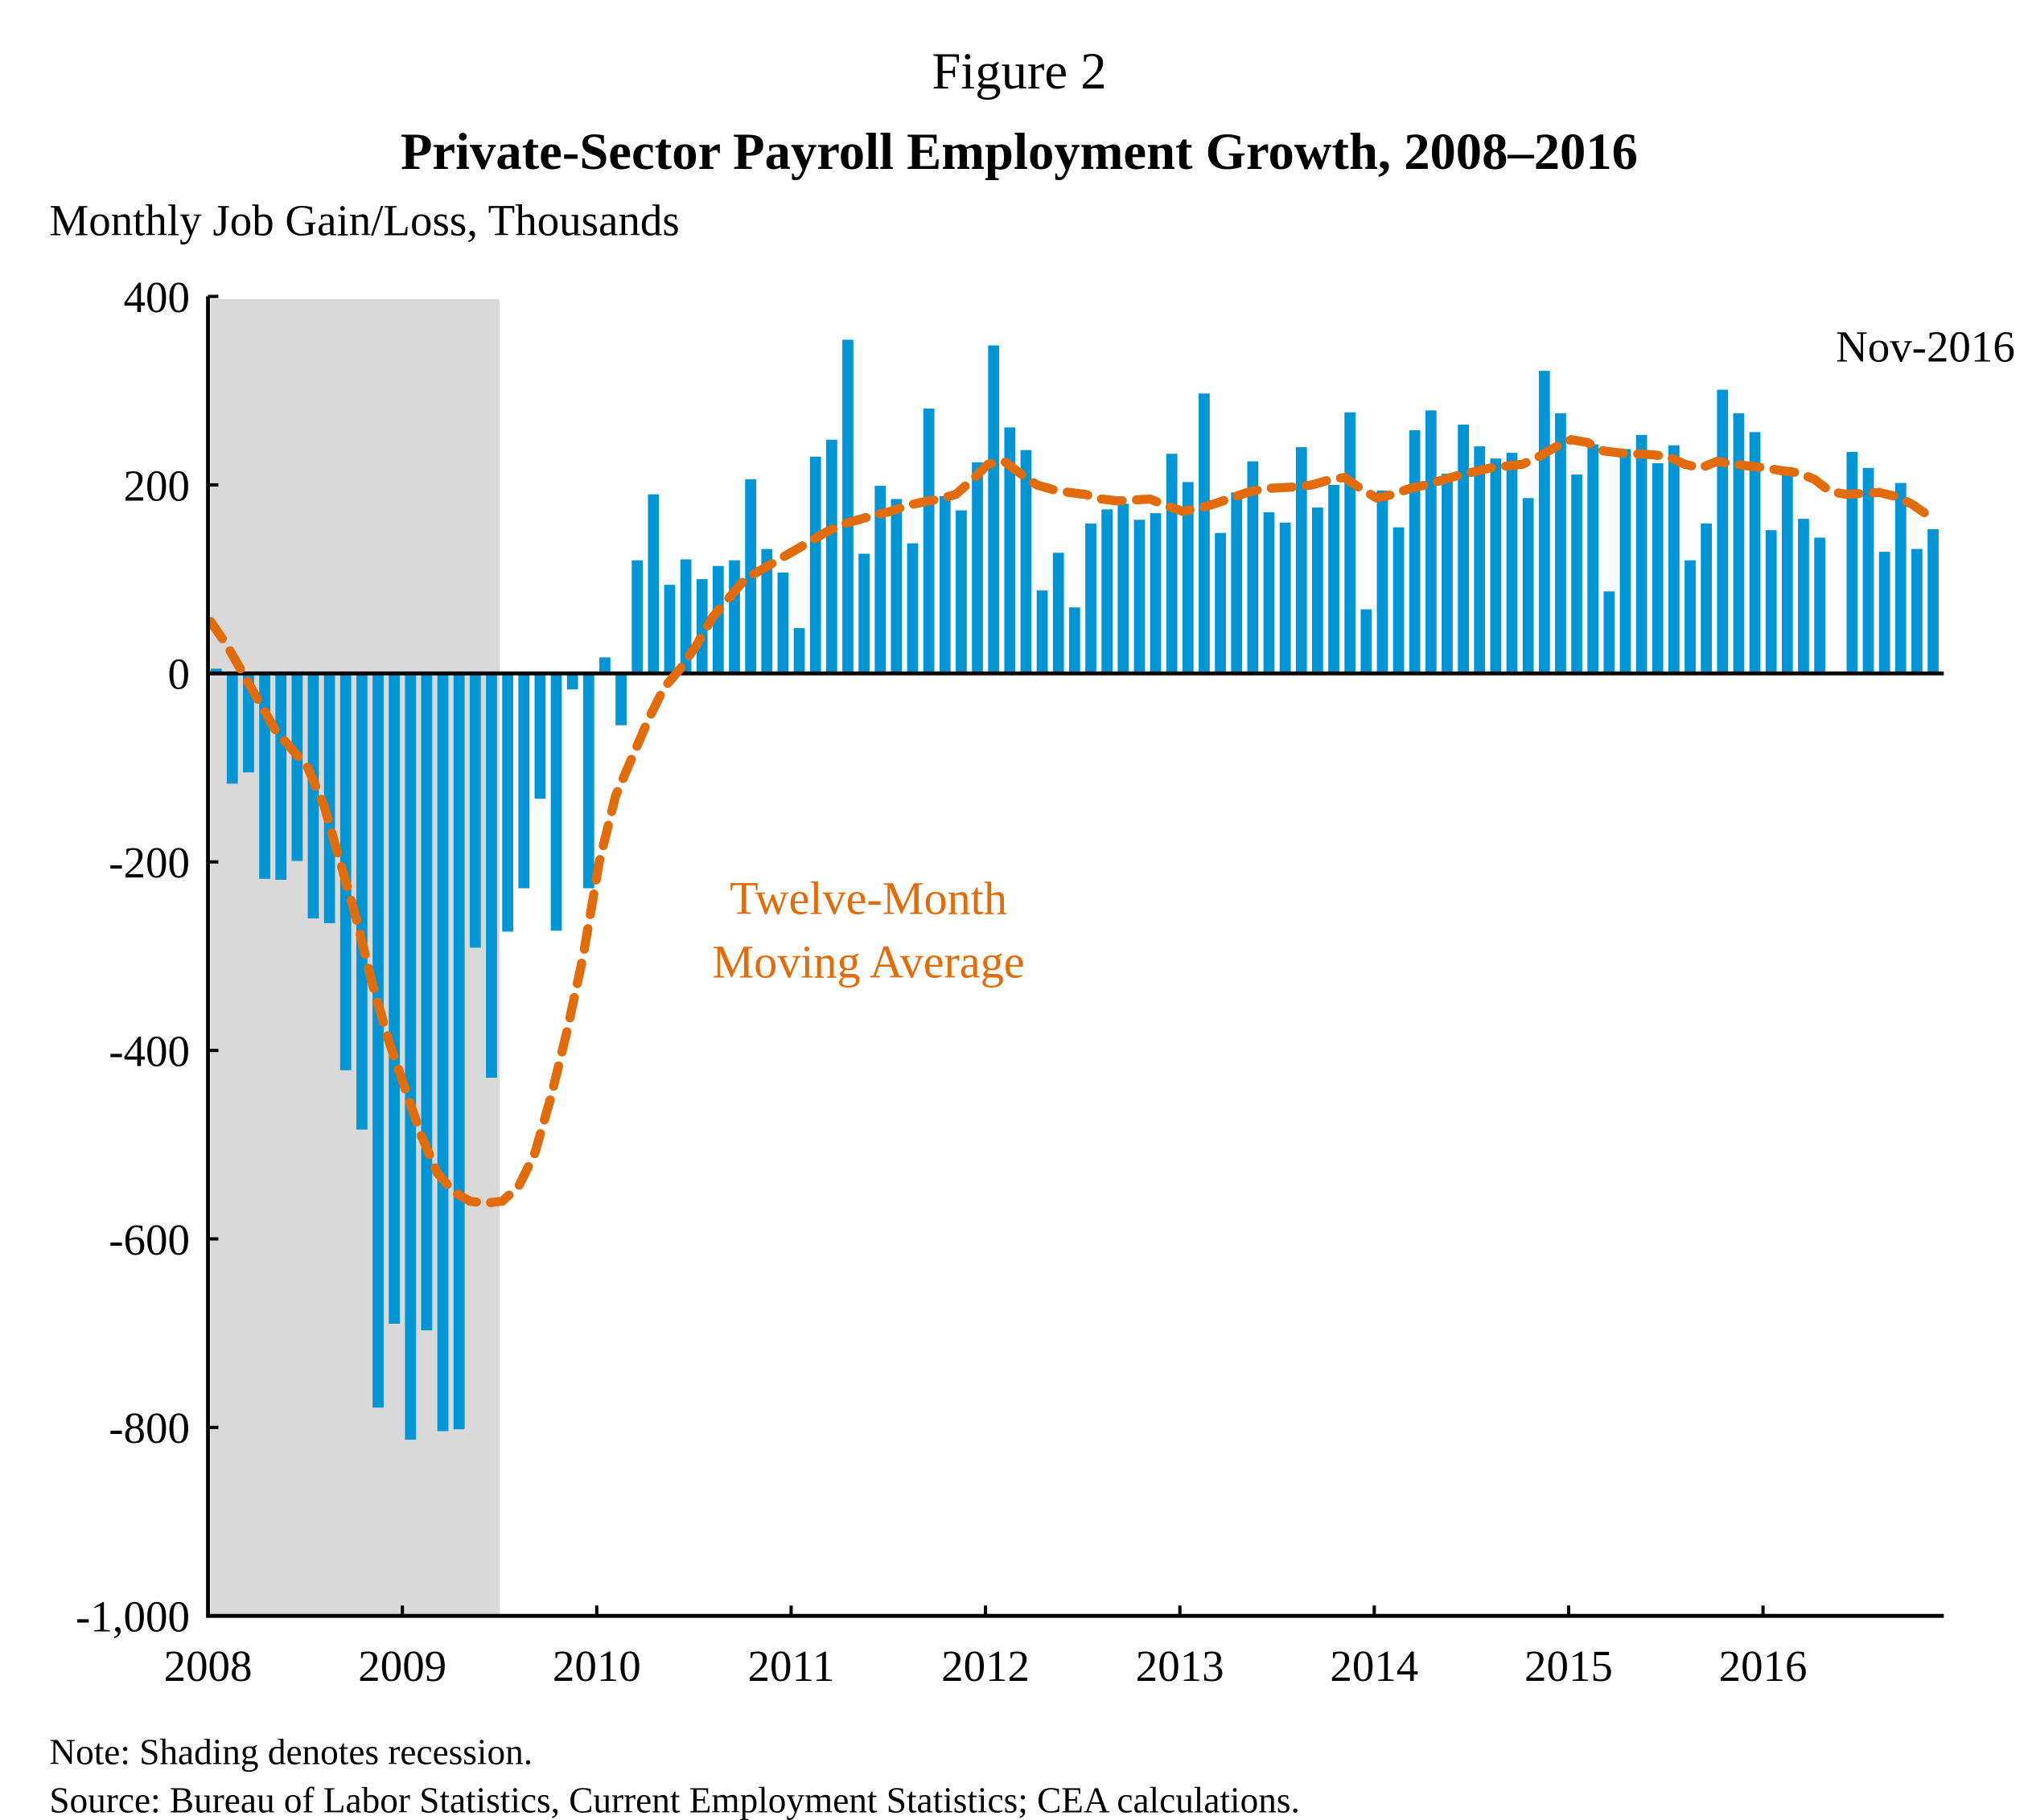 The height and width of the screenshot is (1820, 2028). Describe the element at coordinates (149, 1427) in the screenshot. I see `y-tick-label: -800` at that location.